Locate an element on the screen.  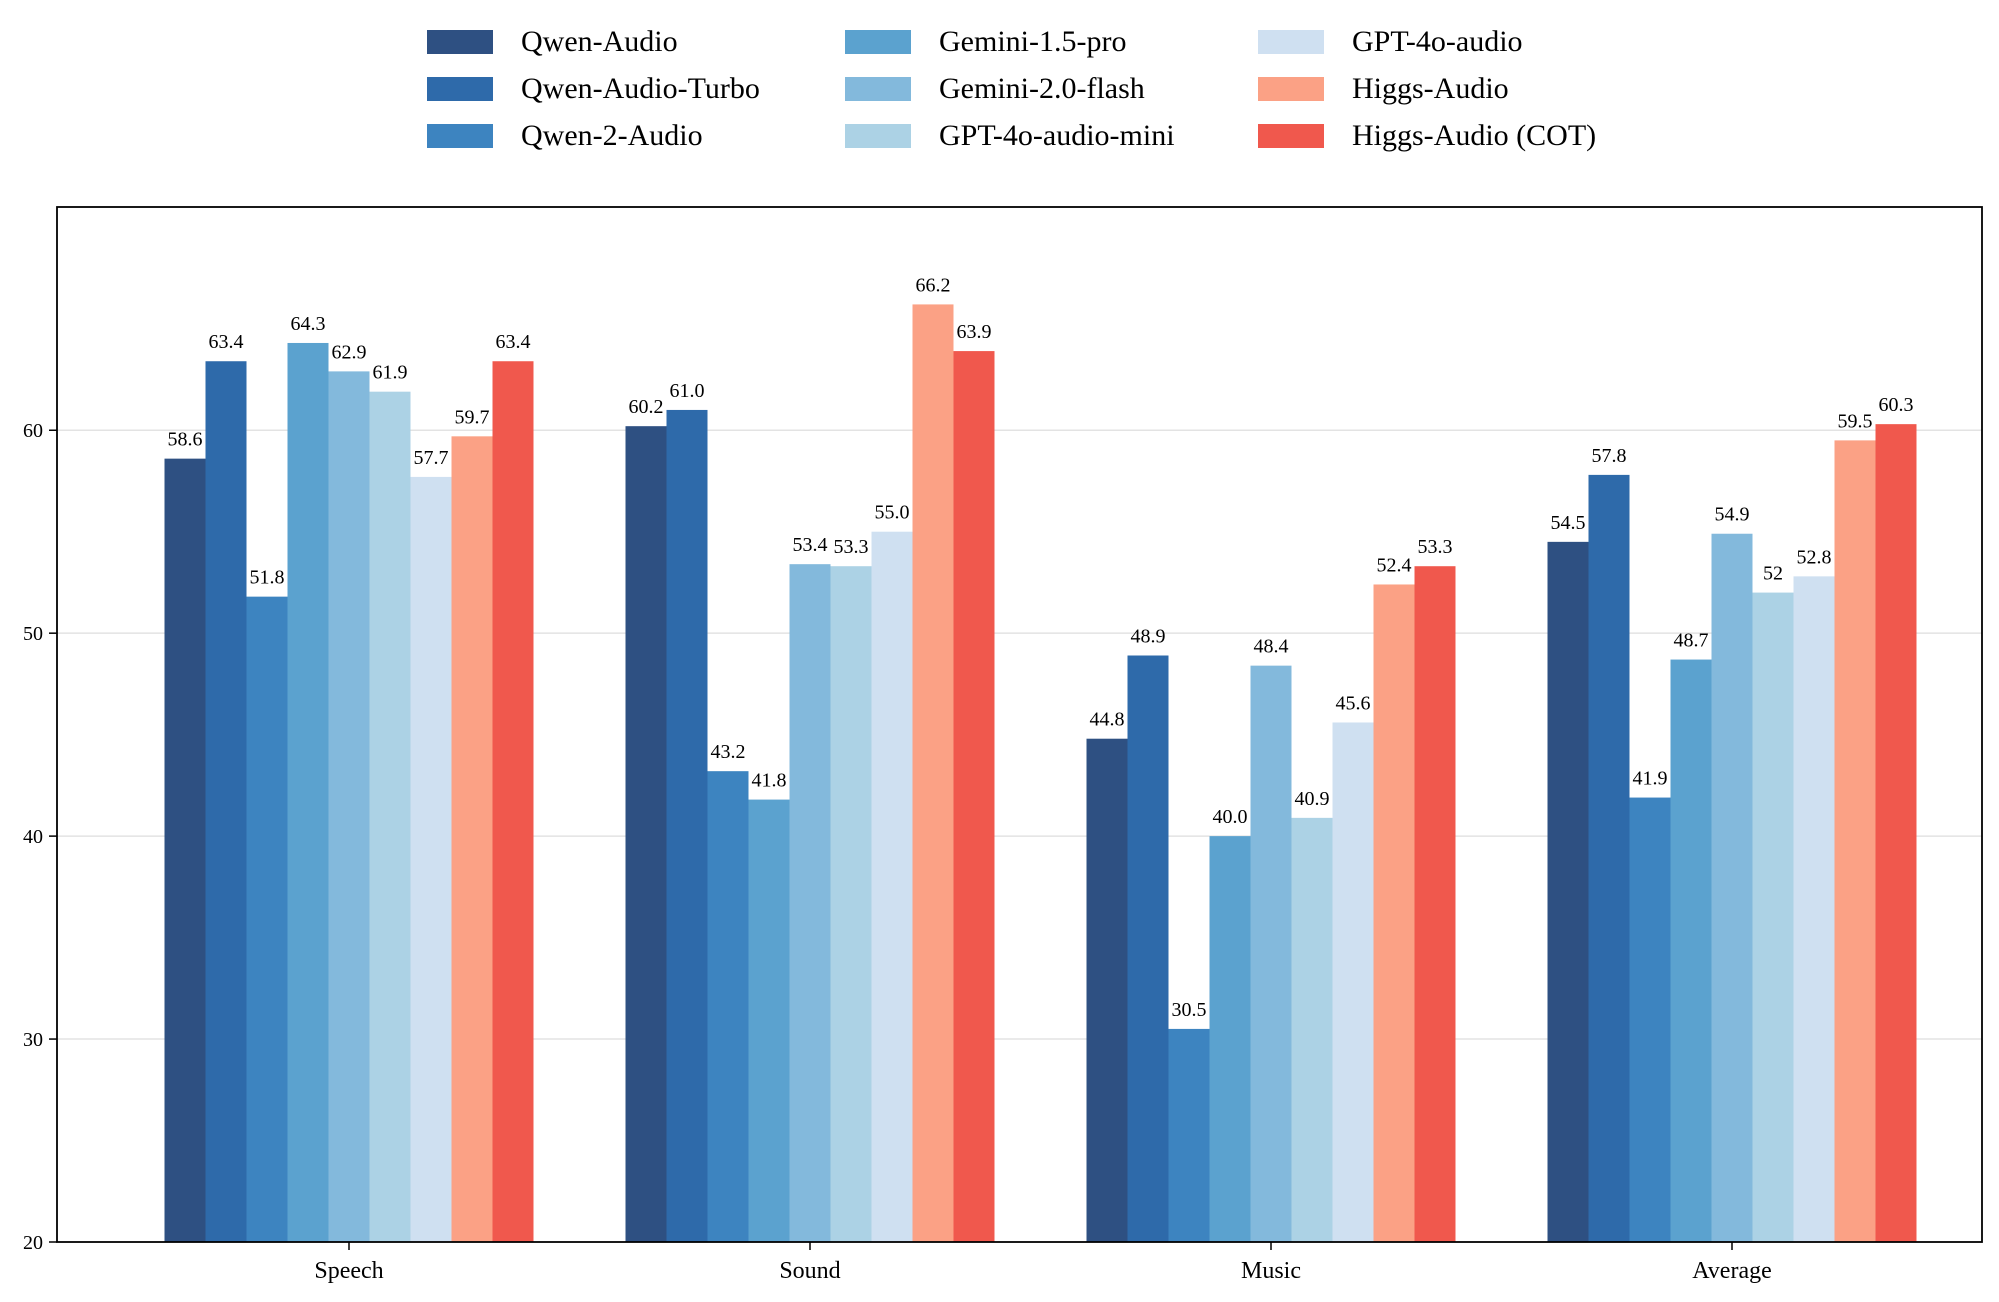
bar-higgs-audio-cot--average is located at coordinates (1896, 833).